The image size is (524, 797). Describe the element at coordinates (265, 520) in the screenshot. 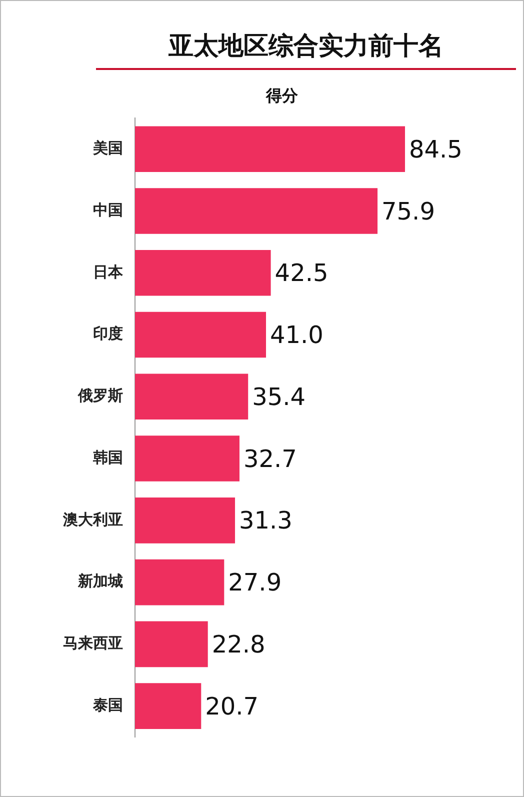

I see `data-label: 31.3` at that location.